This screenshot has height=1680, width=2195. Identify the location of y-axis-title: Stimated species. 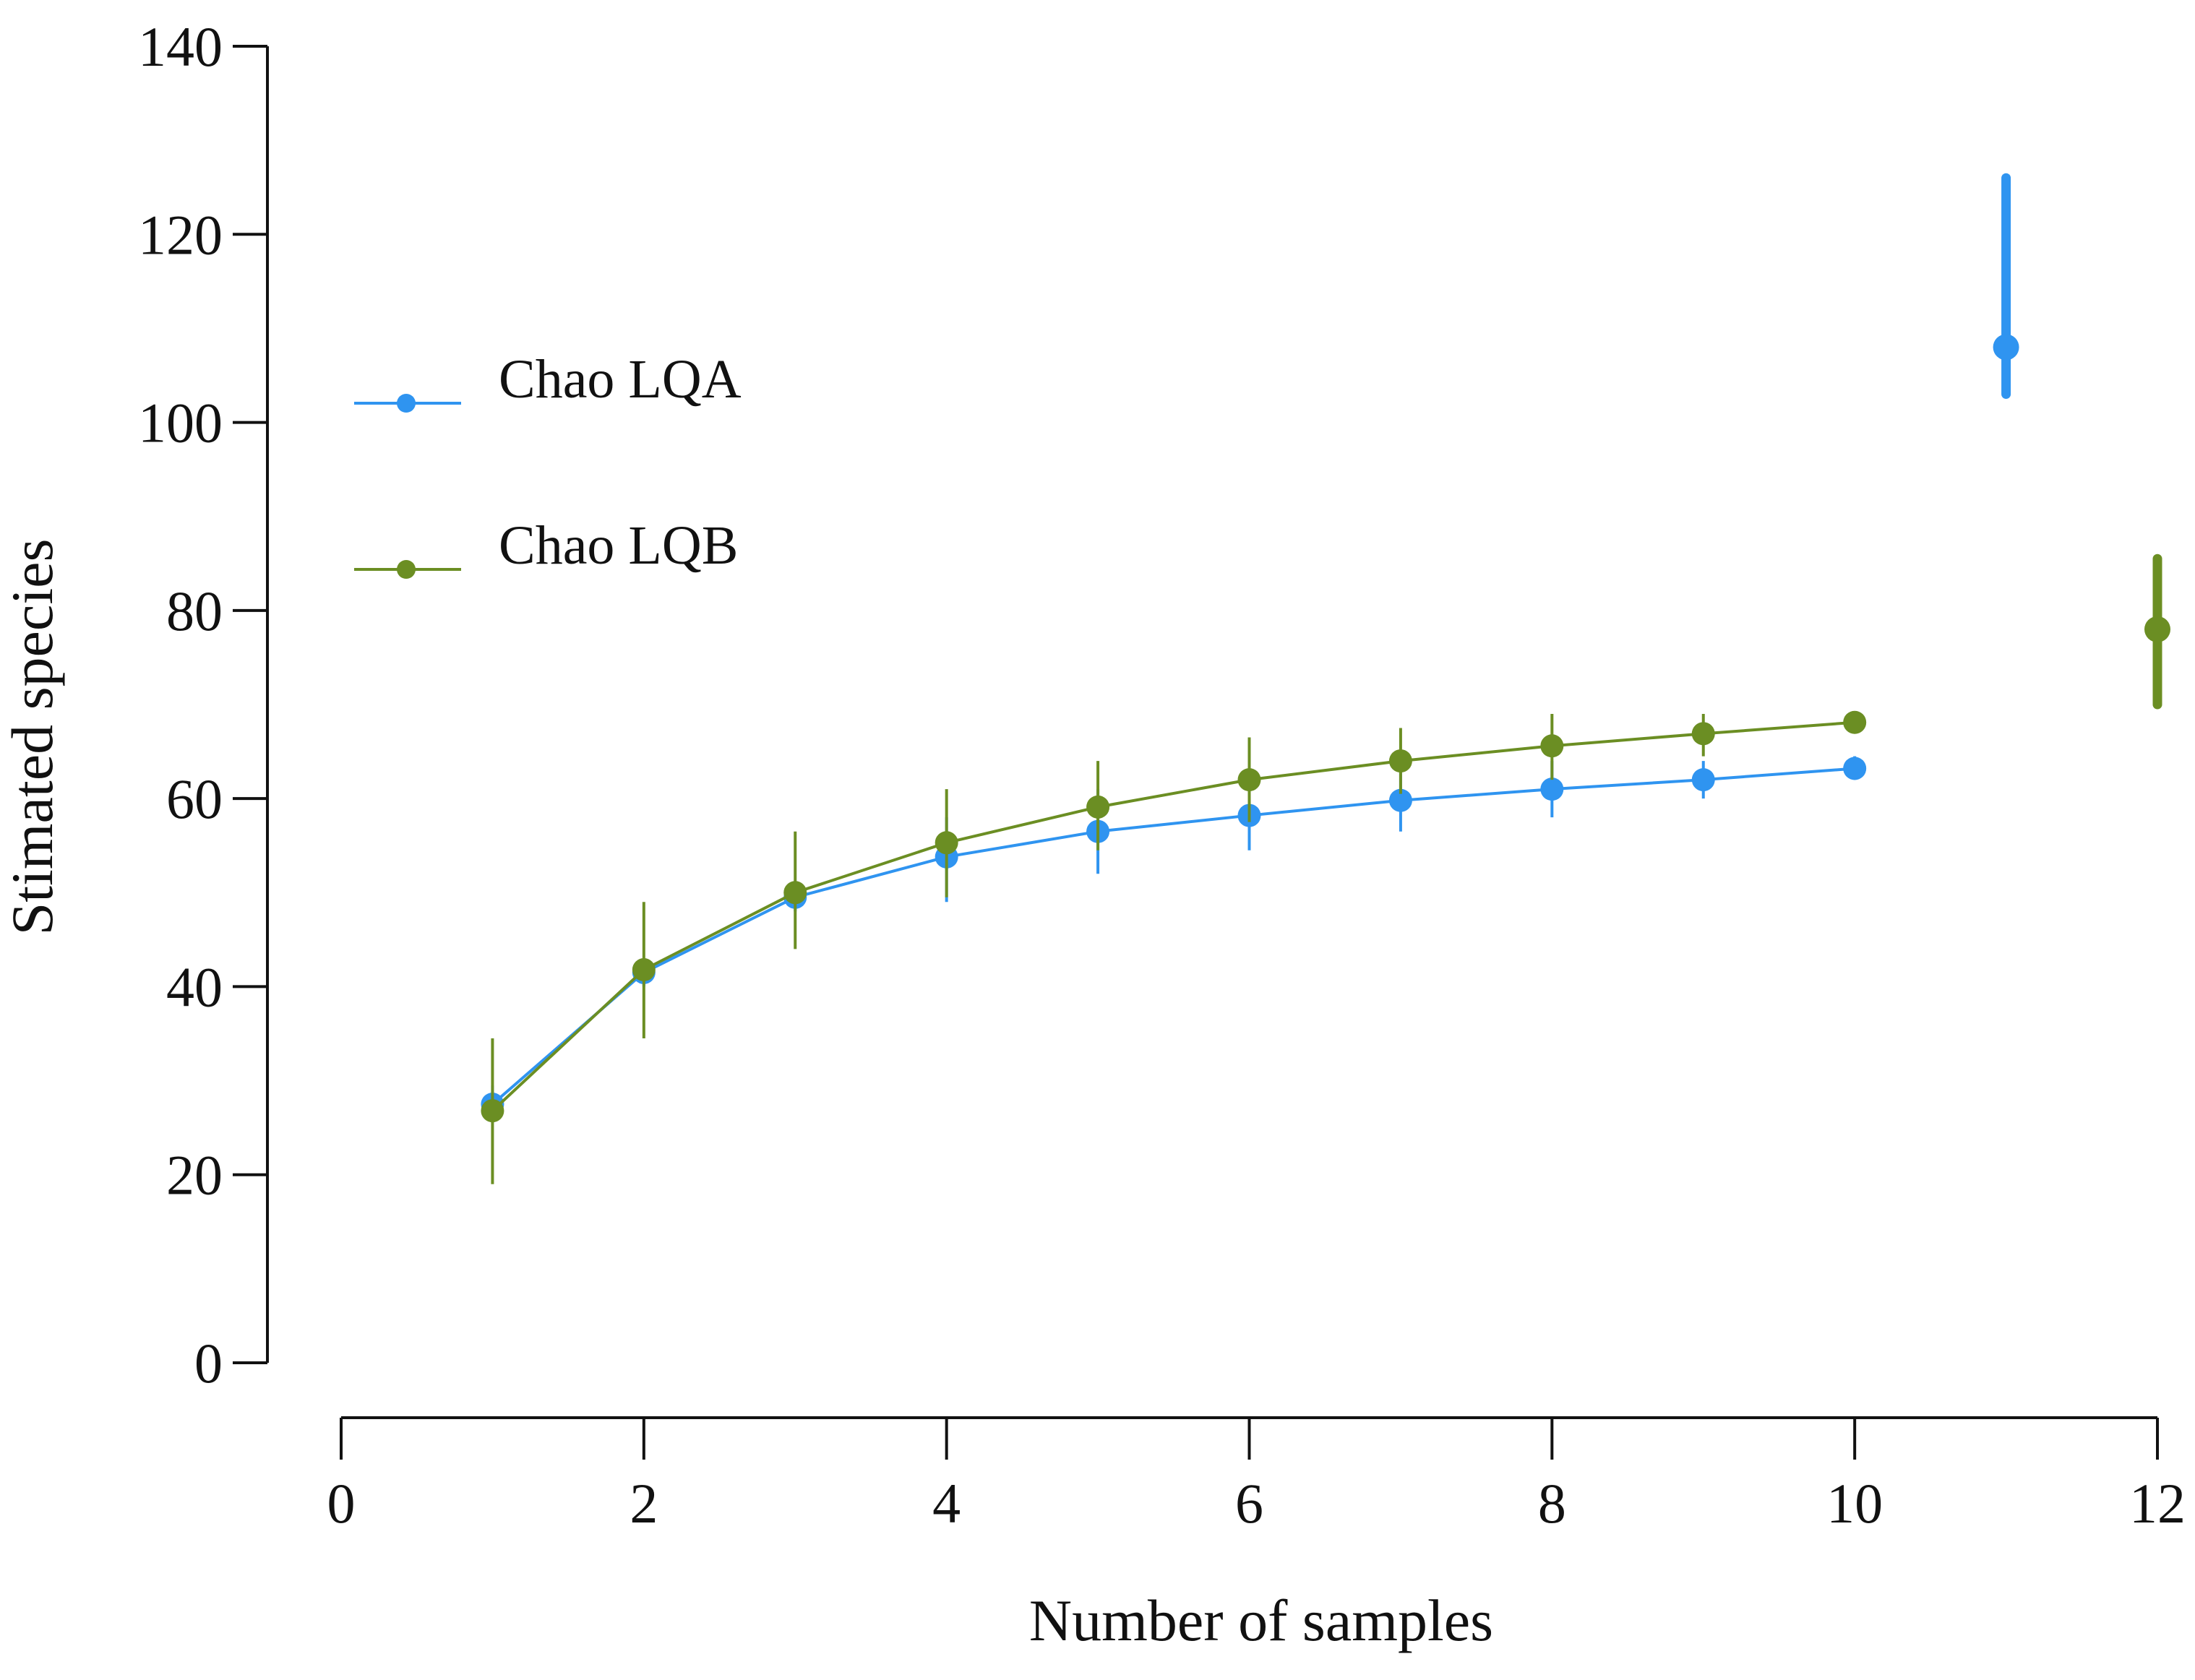
(32, 737).